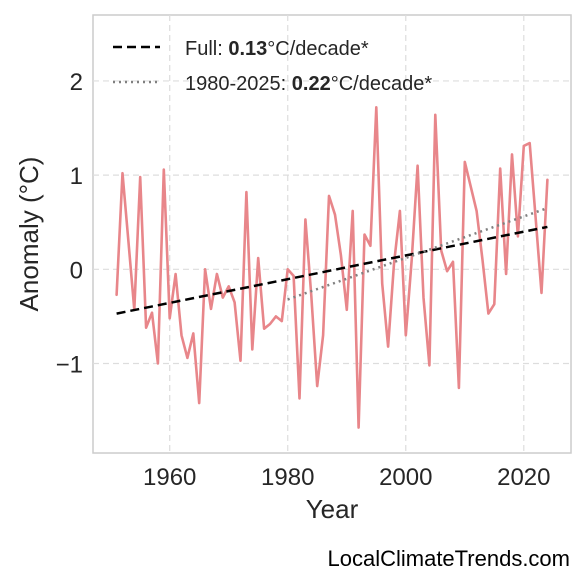 The image size is (585, 580). What do you see at coordinates (417, 253) in the screenshot?
I see `trend-line-recent` at bounding box center [417, 253].